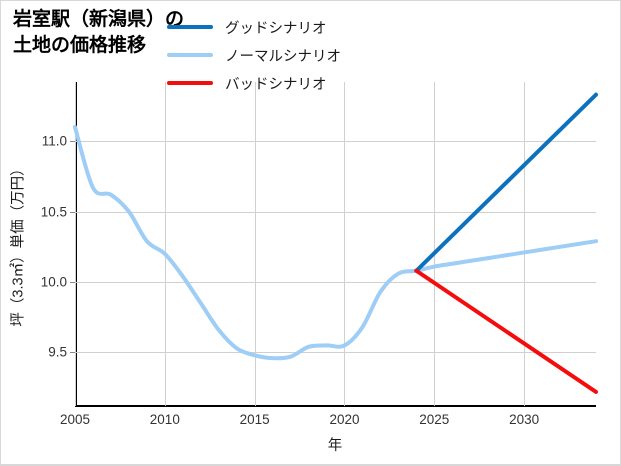 The image size is (621, 466). What do you see at coordinates (344, 419) in the screenshot?
I see `x-tick-label: 2020` at bounding box center [344, 419].